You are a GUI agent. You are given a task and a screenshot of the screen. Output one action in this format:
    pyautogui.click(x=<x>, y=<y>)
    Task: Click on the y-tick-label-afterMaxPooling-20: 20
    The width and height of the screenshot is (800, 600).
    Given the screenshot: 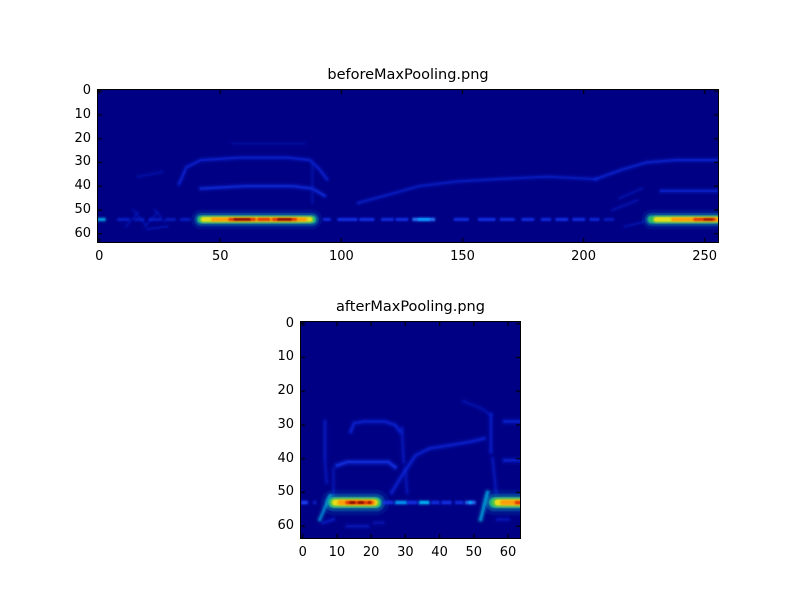 What is the action you would take?
    pyautogui.click(x=285, y=391)
    